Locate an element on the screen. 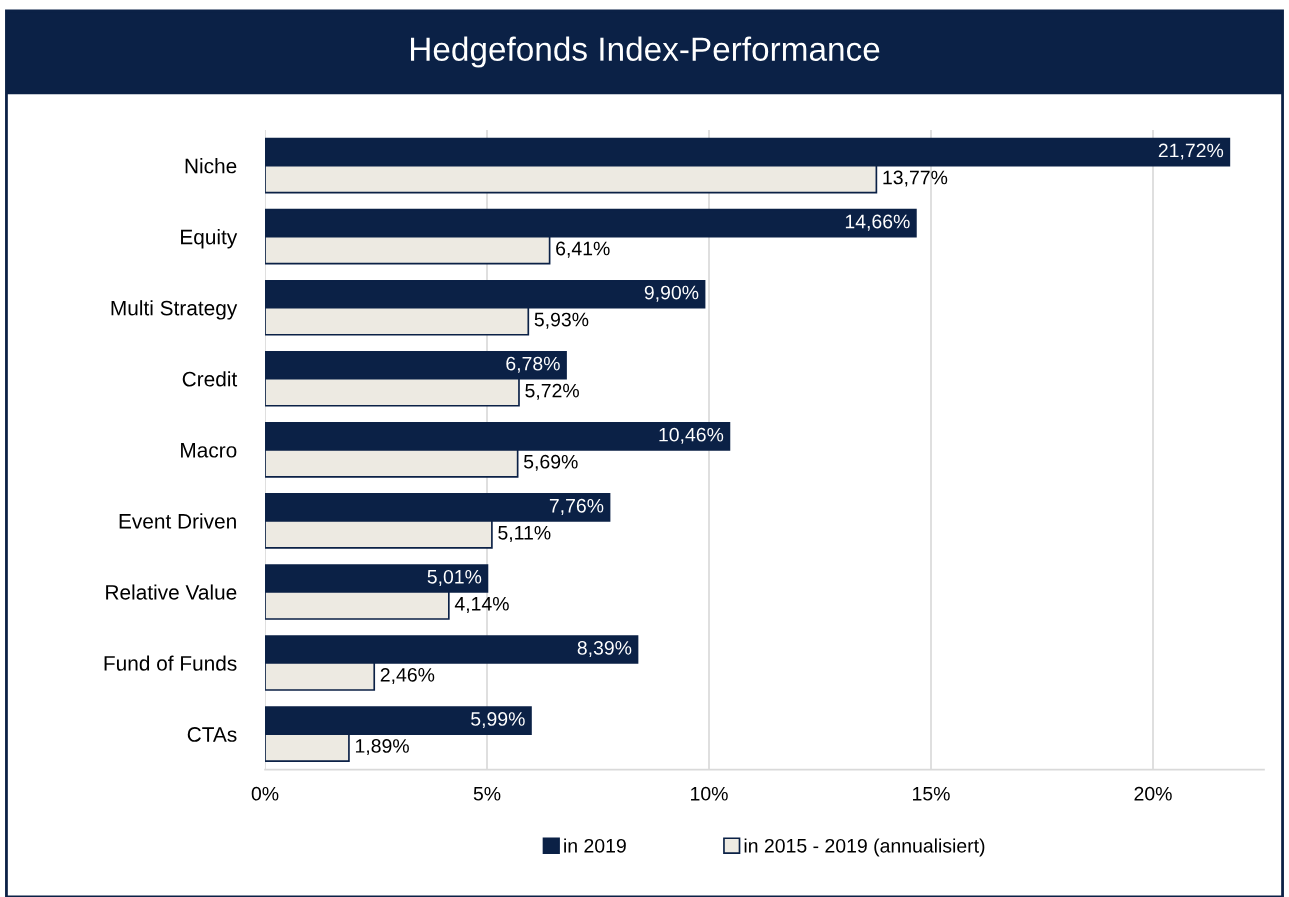  data-label: 1,89% is located at coordinates (382, 747).